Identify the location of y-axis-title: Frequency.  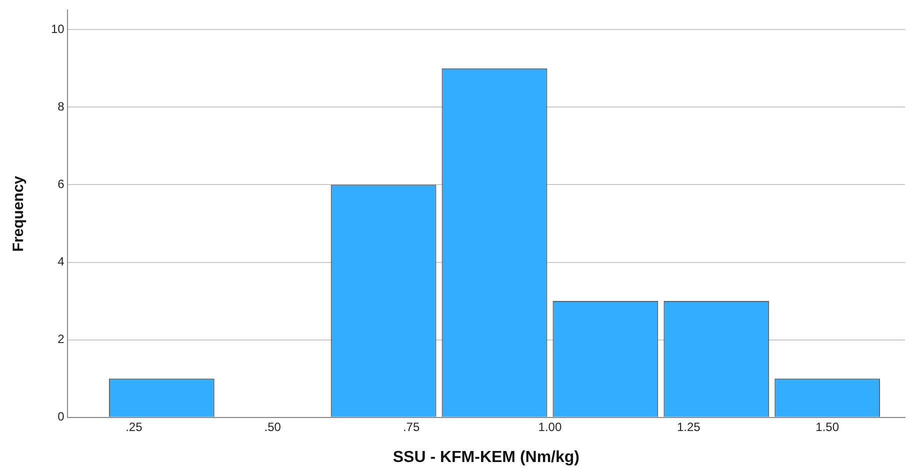
(19, 213).